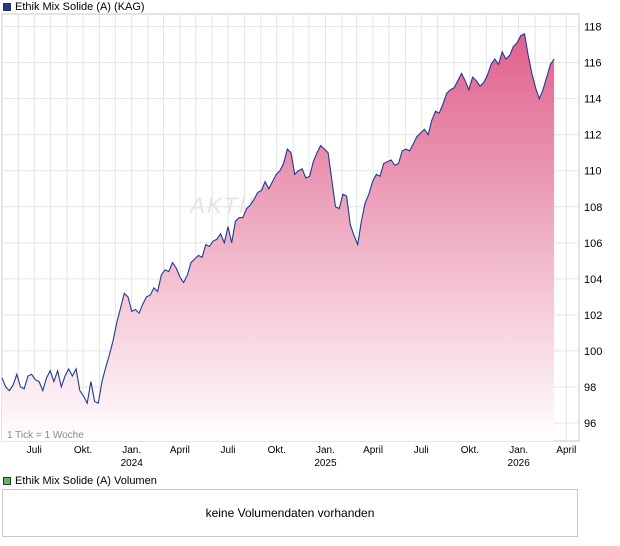 The image size is (620, 546). I want to click on price-legend: Ethik Mix Solide (A) (KAG), so click(74, 7).